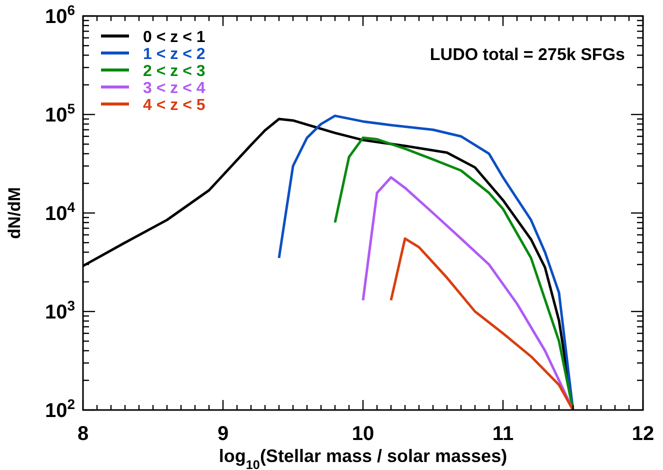 The height and width of the screenshot is (470, 663). I want to click on x-tick-label: 8, so click(83, 434).